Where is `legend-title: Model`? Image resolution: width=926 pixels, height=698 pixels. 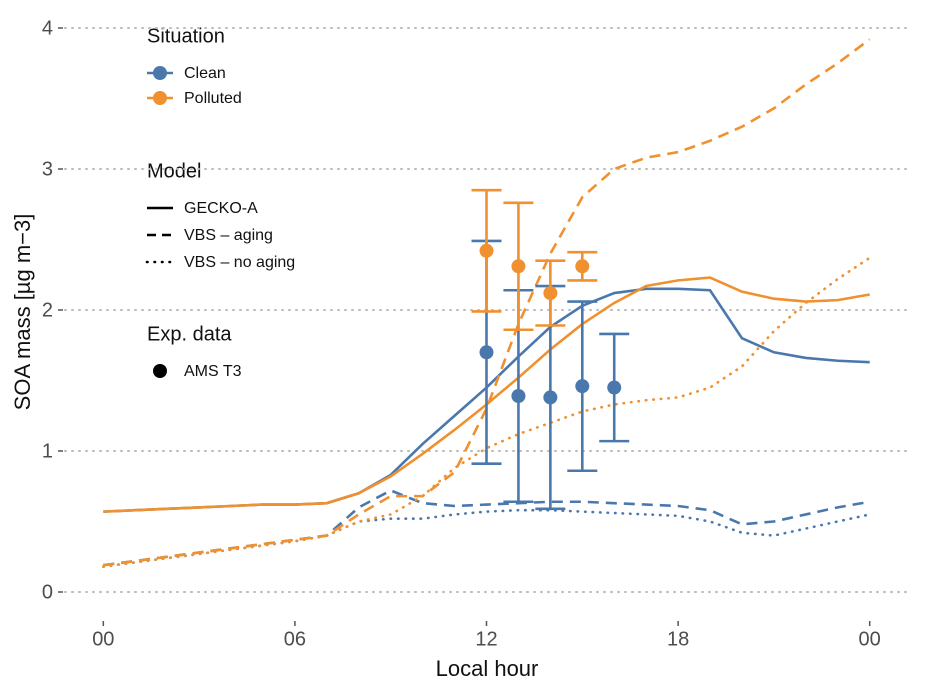 legend-title: Model is located at coordinates (174, 171).